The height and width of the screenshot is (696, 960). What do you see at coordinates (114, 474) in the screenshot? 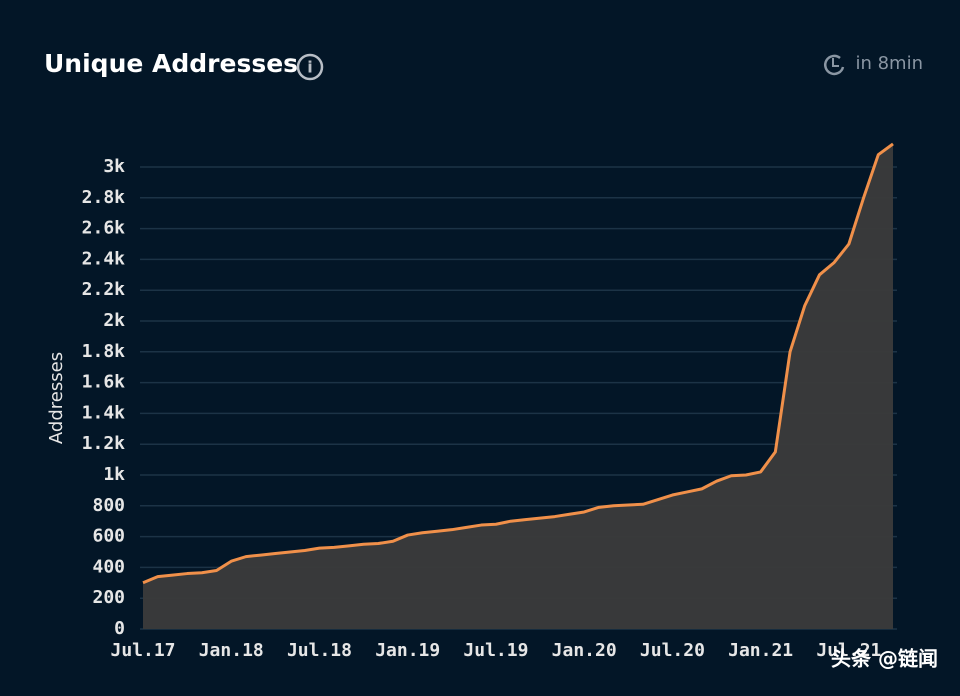
I see `y-tick-label: 1k` at bounding box center [114, 474].